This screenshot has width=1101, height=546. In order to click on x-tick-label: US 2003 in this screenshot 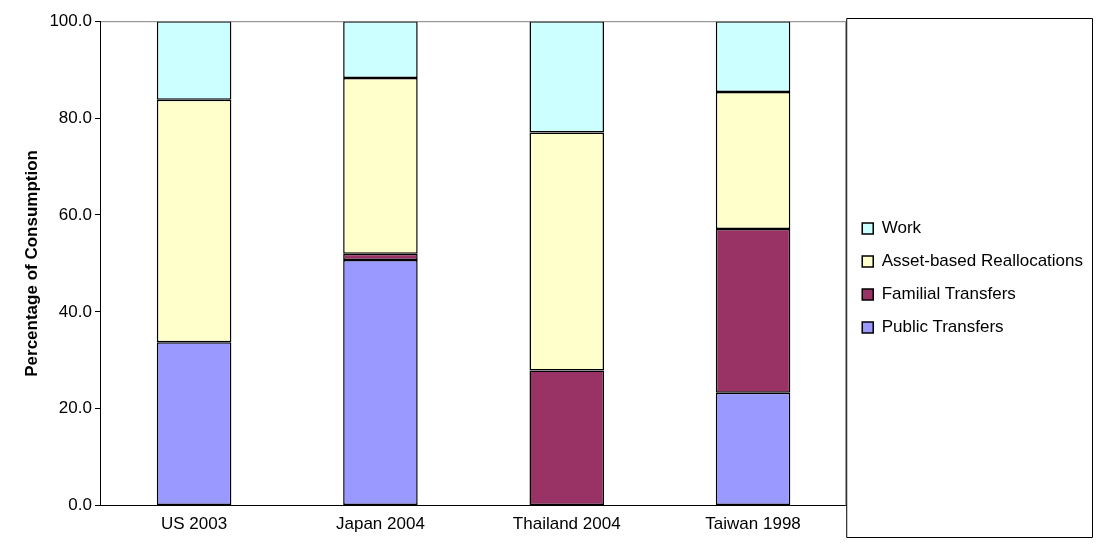, I will do `click(194, 524)`.